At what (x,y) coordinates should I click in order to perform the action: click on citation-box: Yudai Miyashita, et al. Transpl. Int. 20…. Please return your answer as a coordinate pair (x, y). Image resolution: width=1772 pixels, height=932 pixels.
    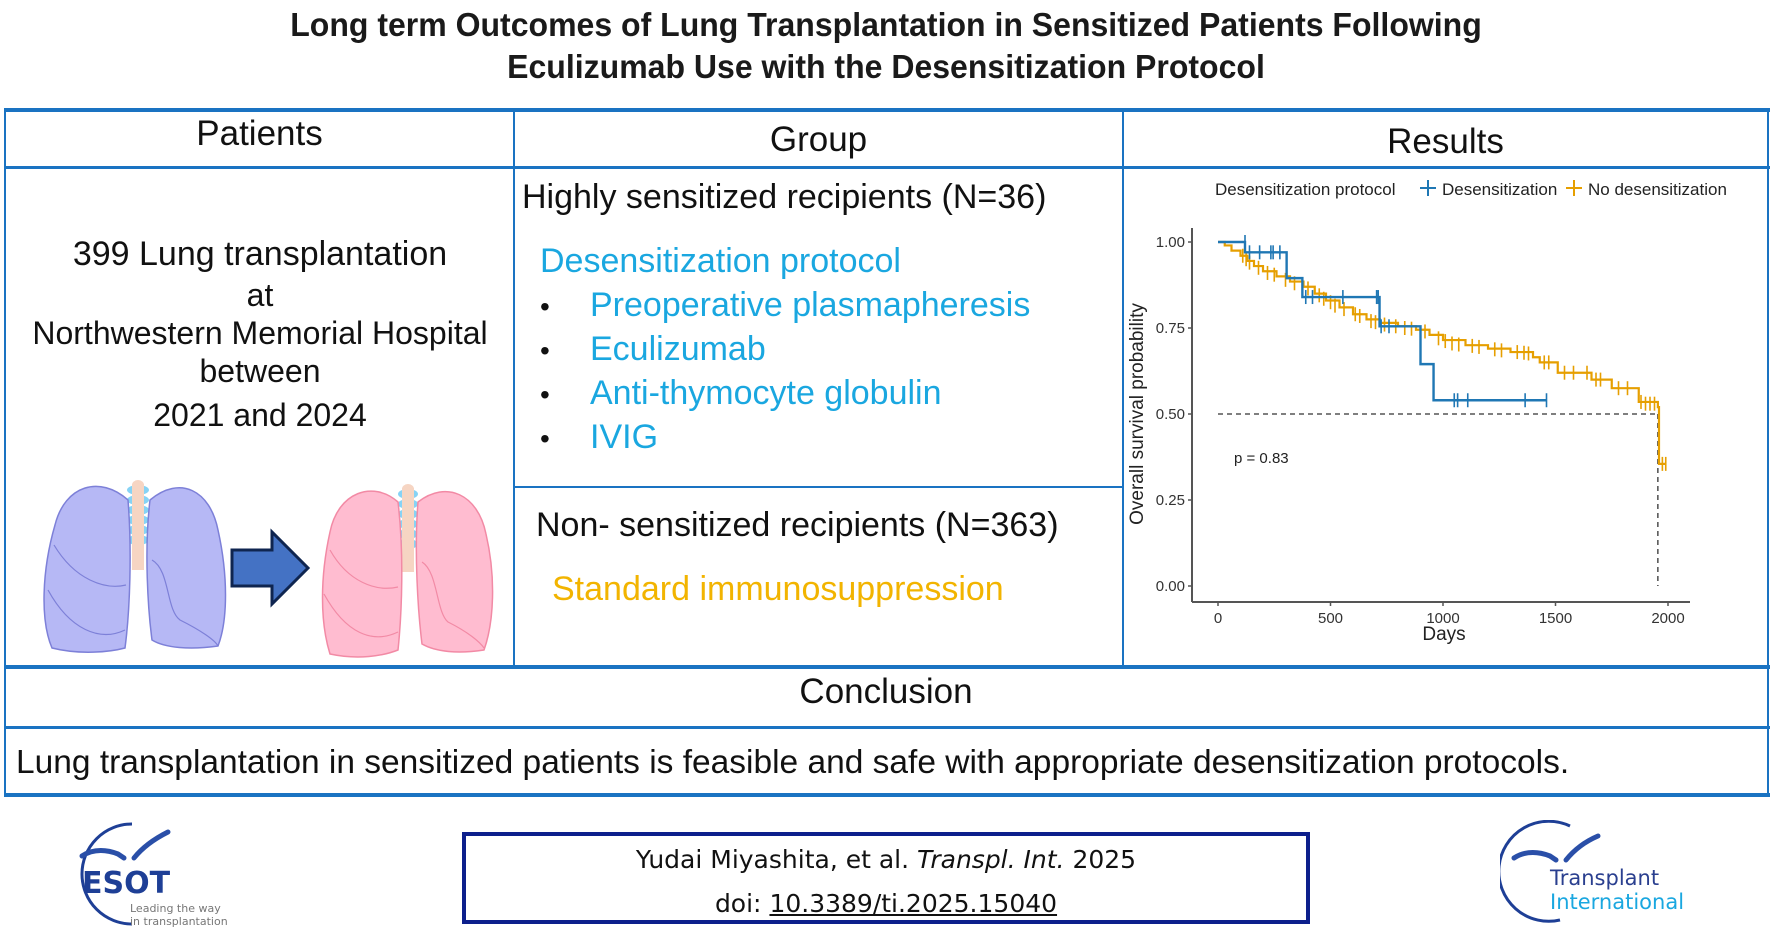
    Looking at the image, I should click on (886, 878).